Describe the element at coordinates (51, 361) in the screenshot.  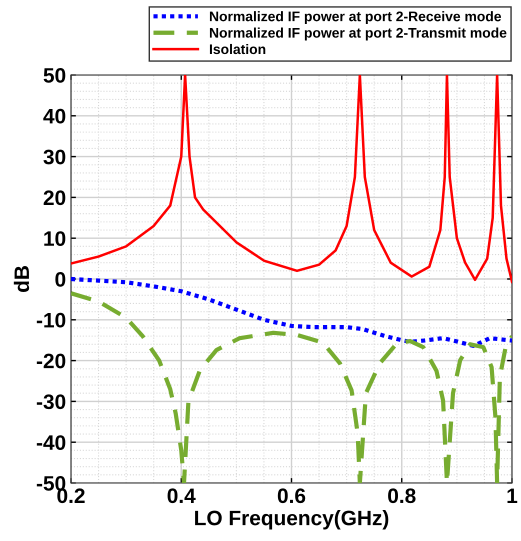
I see `y-tick-label: -20` at that location.